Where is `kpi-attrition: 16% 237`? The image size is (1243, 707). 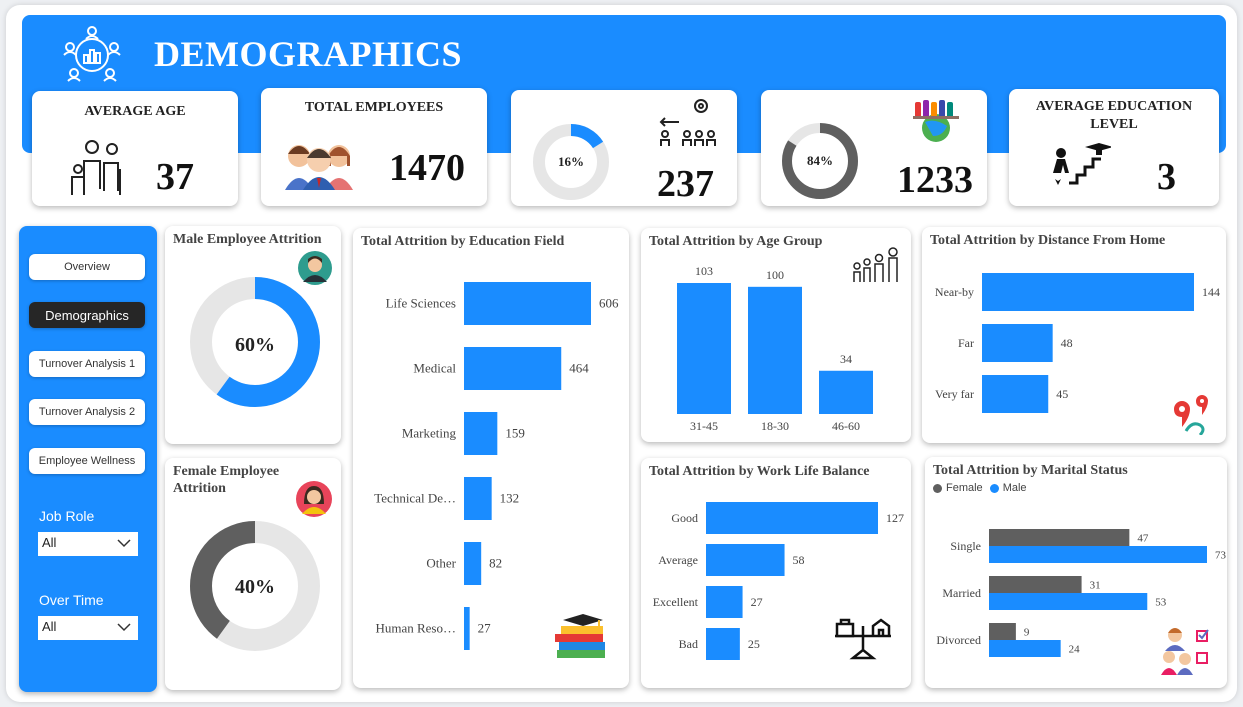
kpi-attrition: 16% 237 is located at coordinates (624, 148).